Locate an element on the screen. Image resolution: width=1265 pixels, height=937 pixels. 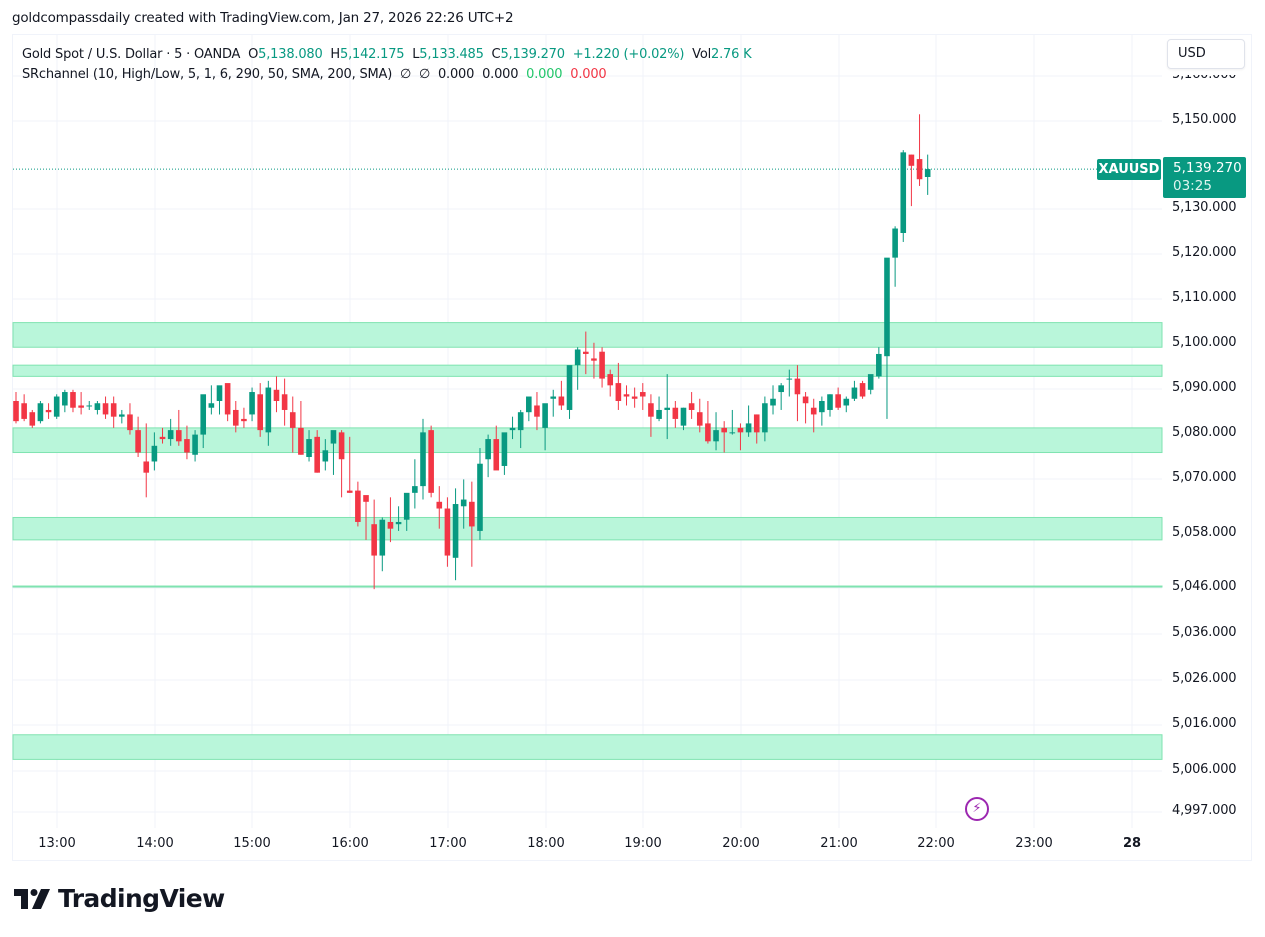
low-label: L is located at coordinates (416, 54).